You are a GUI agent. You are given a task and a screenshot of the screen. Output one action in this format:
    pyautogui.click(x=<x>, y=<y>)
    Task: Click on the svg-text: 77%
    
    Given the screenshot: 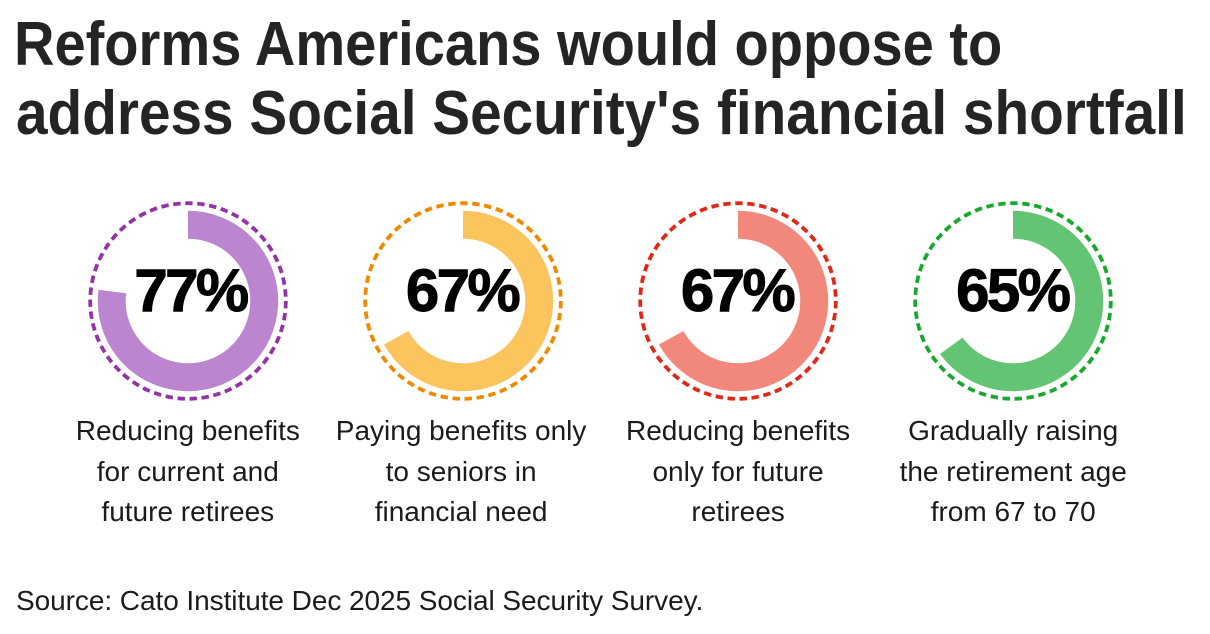 What is the action you would take?
    pyautogui.click(x=191, y=290)
    